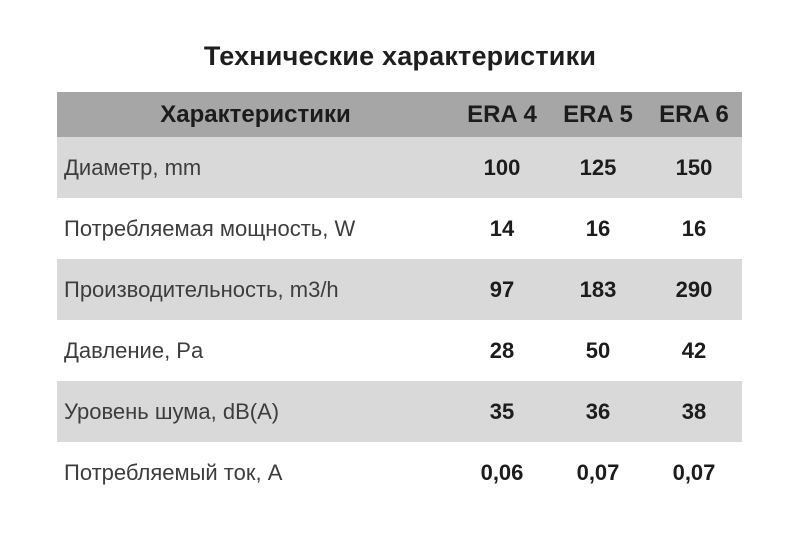 The width and height of the screenshot is (800, 533). Describe the element at coordinates (255, 114) in the screenshot. I see `column-header-characteristics: Характеристики` at that location.